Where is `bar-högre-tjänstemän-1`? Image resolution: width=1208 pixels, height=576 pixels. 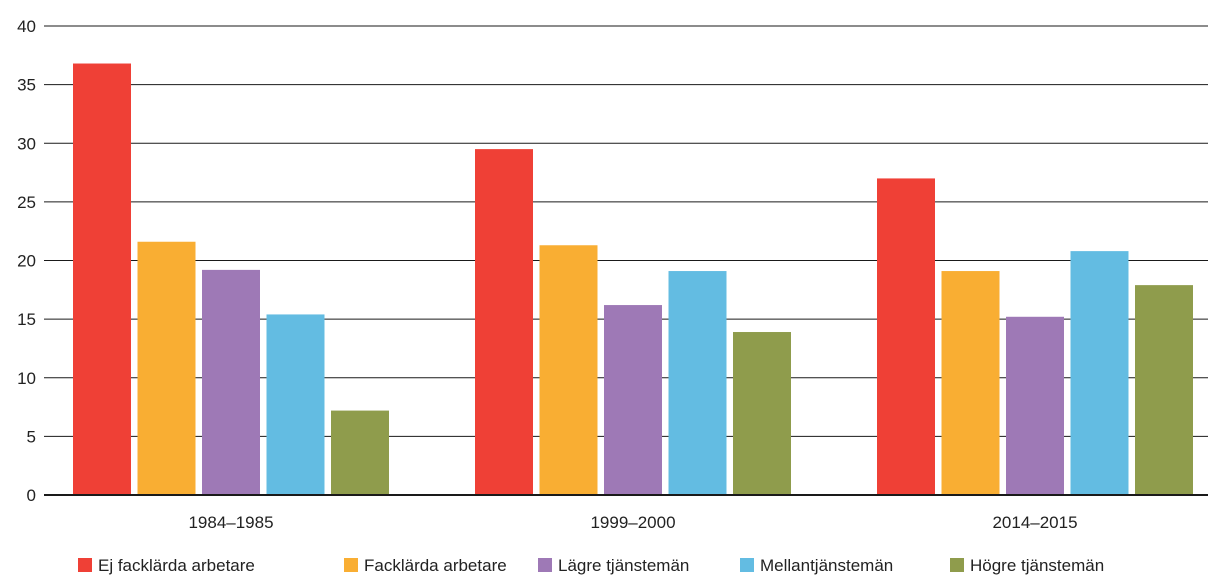 bar-högre-tjänstemän-1 is located at coordinates (762, 413).